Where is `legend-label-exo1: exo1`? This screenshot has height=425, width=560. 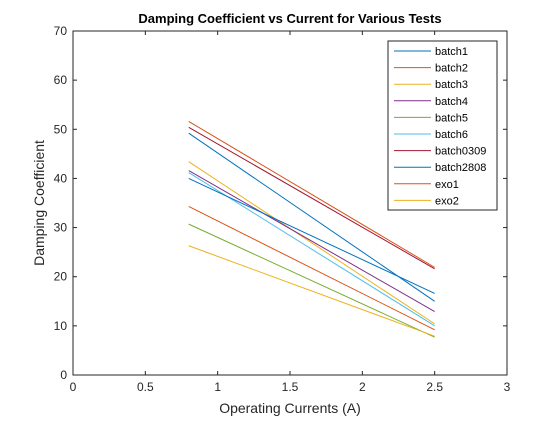 legend-label-exo1: exo1 is located at coordinates (447, 185).